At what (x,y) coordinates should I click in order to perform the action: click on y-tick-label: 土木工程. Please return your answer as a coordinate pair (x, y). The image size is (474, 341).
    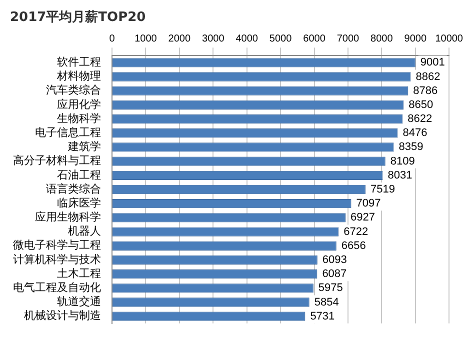
    Looking at the image, I should click on (79, 273).